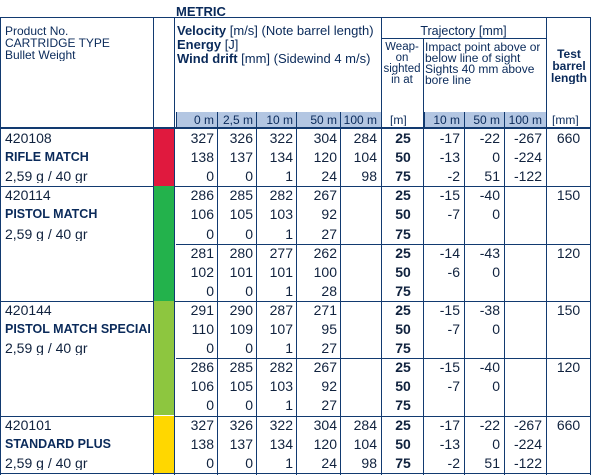  I want to click on trajectory-value: -267, so click(527, 138).